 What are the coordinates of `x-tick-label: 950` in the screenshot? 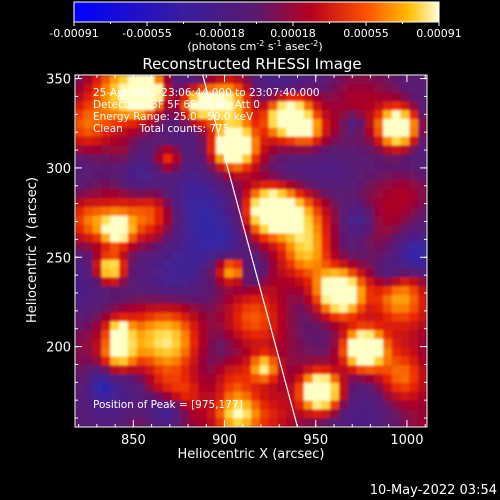 It's located at (315, 440).